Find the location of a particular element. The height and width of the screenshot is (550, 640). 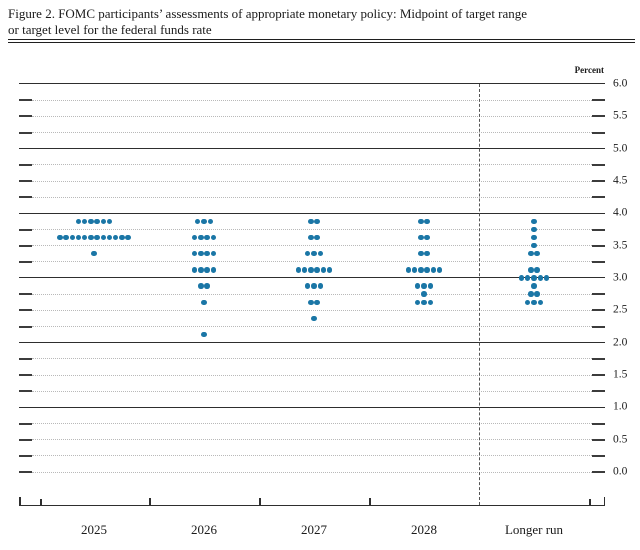

y-axis-unit-label: Percent is located at coordinates (589, 70).